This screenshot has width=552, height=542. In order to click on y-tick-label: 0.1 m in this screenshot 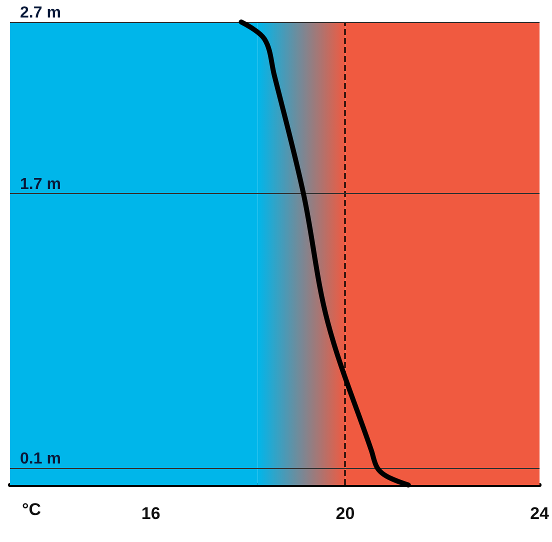, I will do `click(40, 459)`.